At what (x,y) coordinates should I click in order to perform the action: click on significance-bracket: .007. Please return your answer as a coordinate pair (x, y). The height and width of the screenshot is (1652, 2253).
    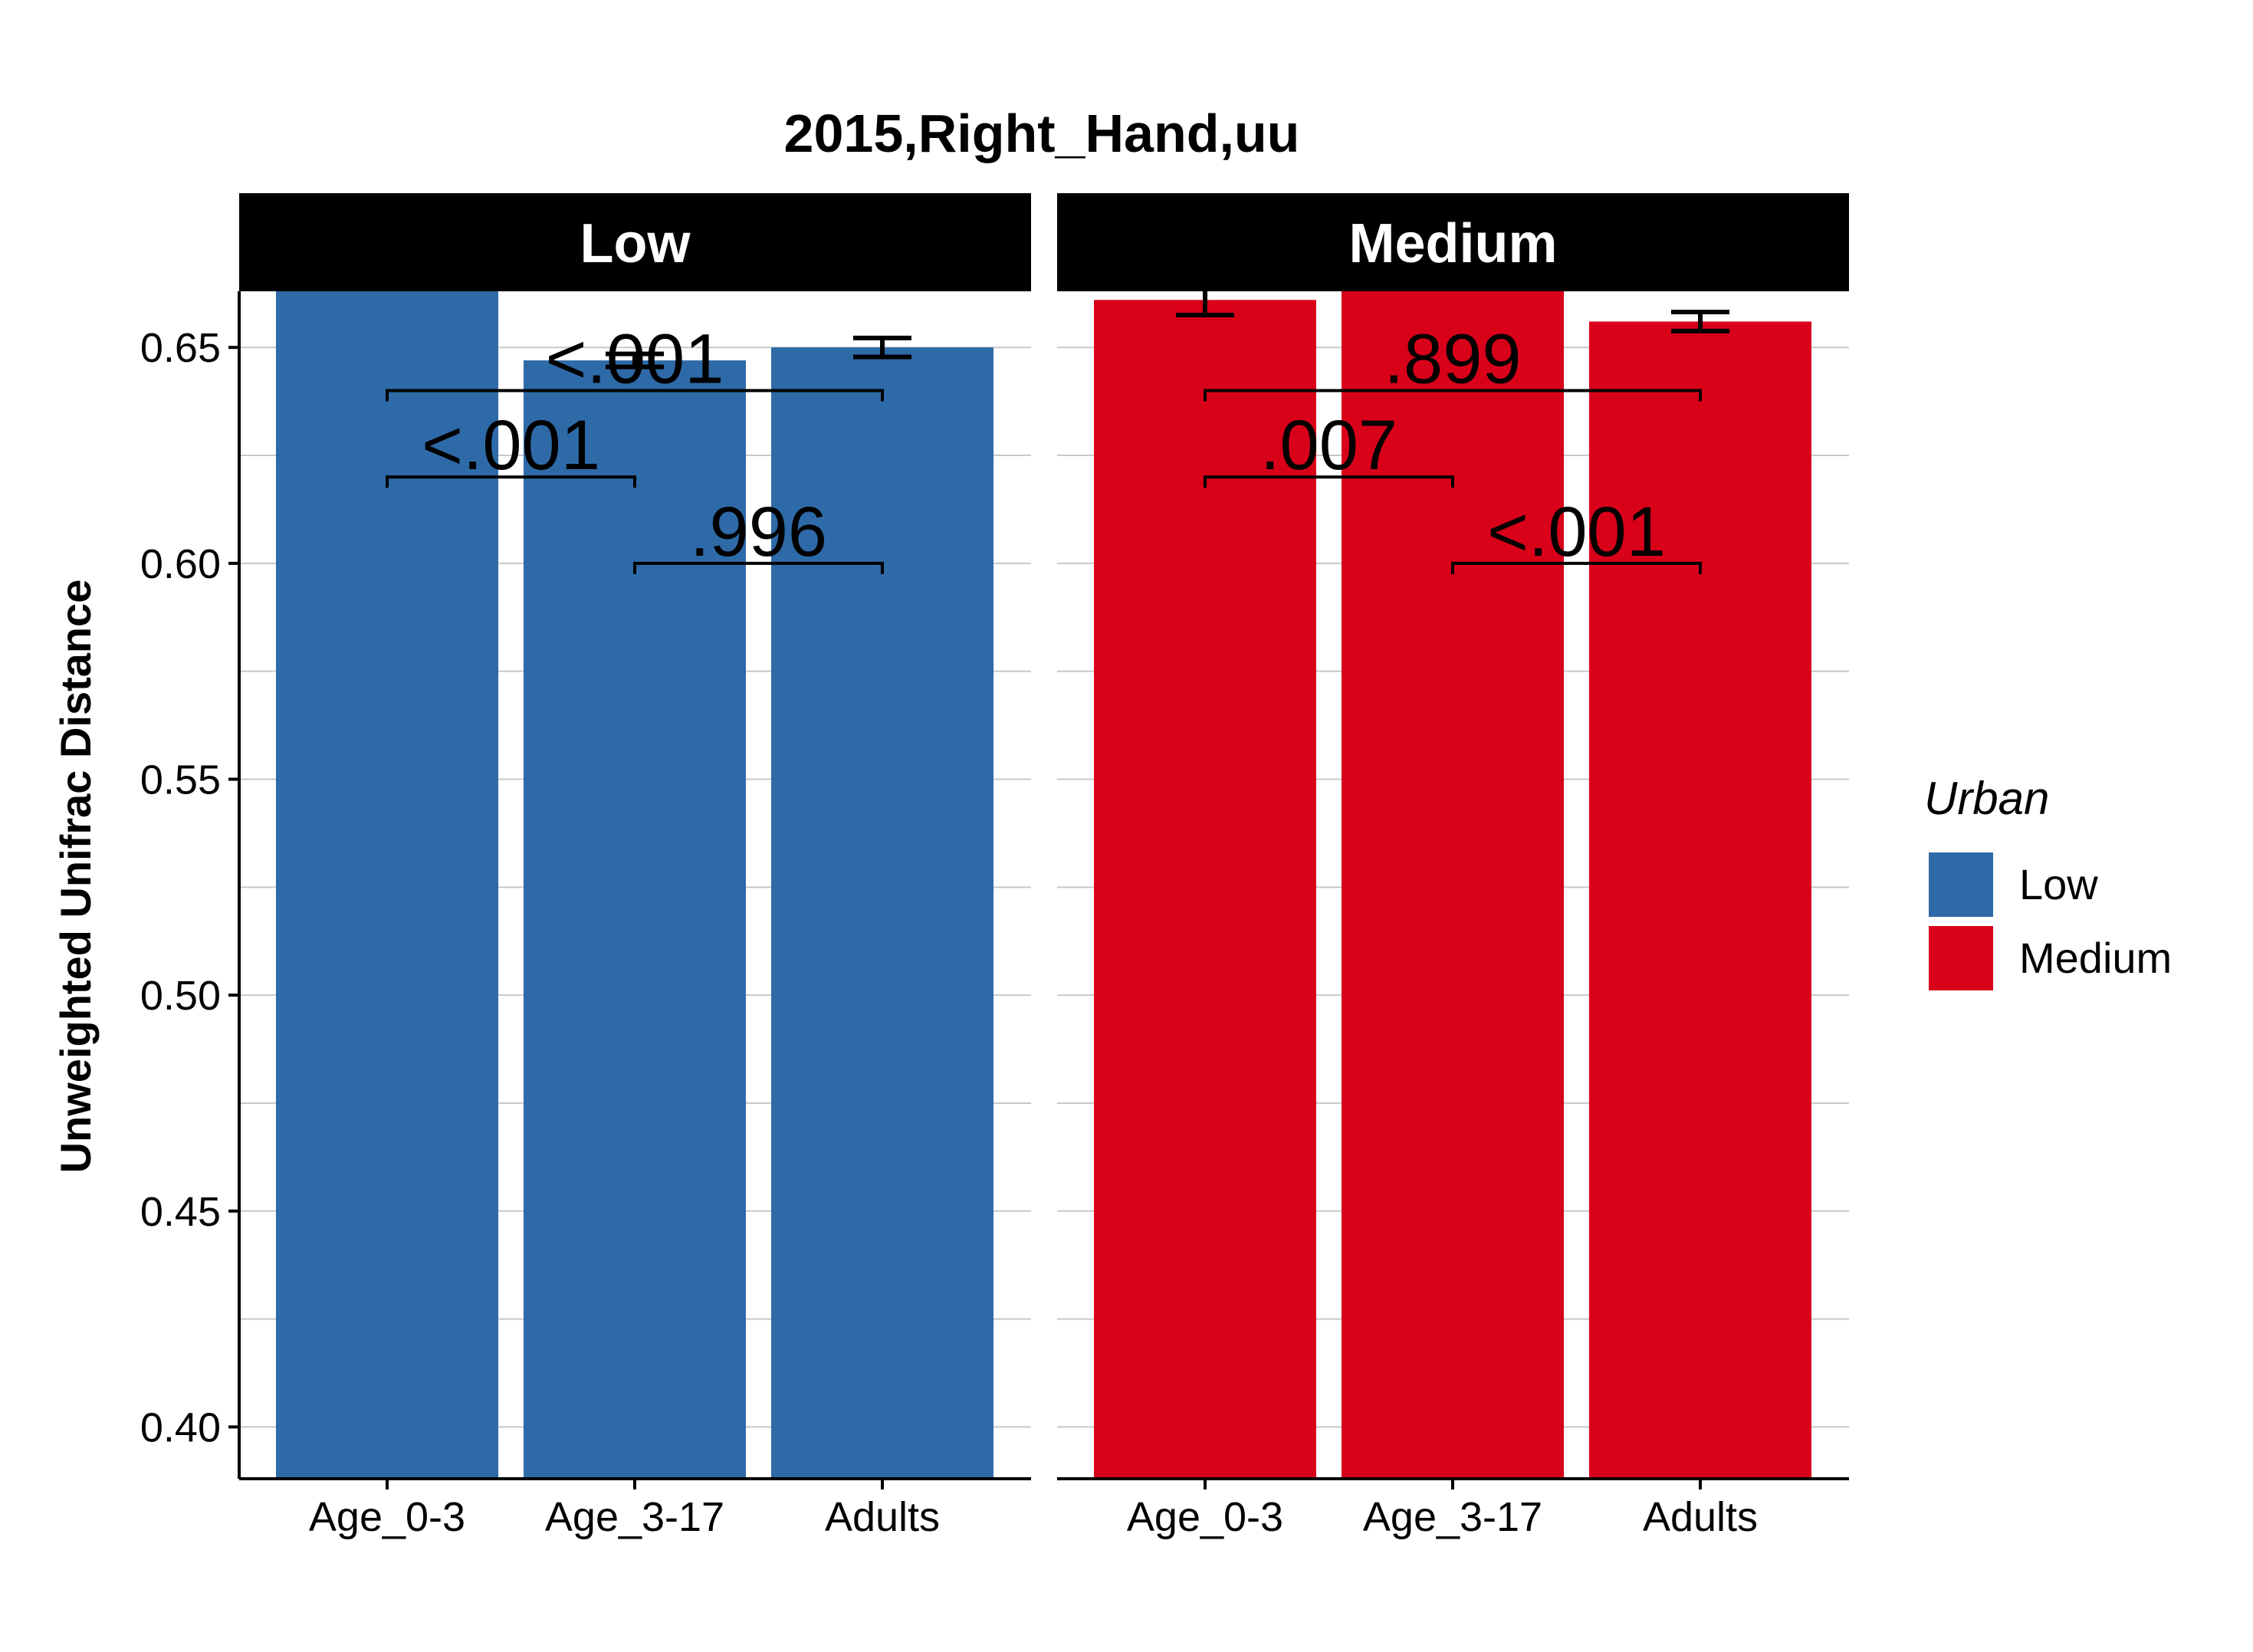
    Looking at the image, I should click on (1329, 447).